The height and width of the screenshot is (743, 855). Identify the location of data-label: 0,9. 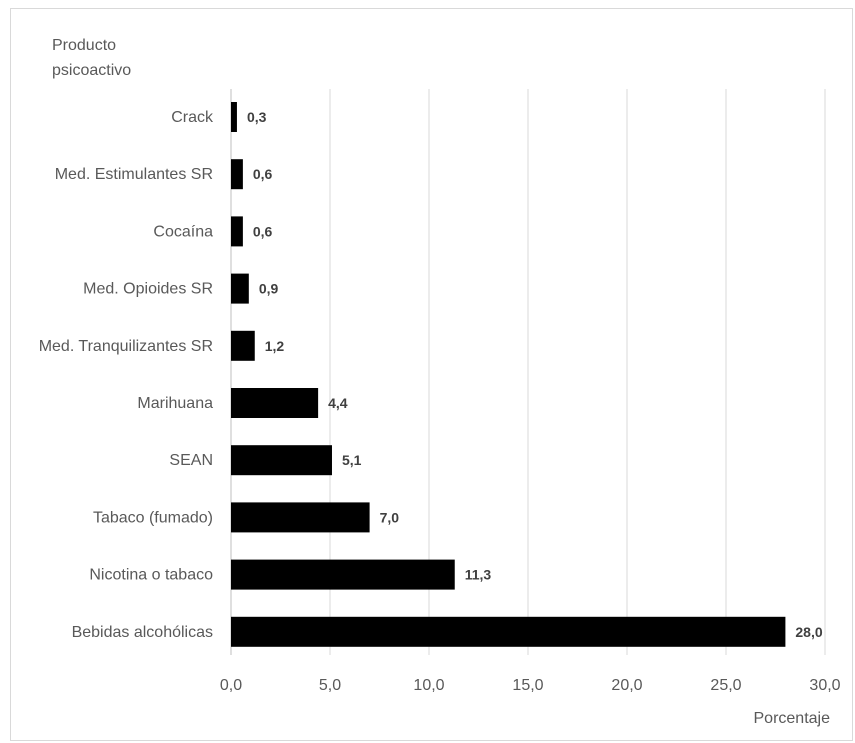
(269, 289).